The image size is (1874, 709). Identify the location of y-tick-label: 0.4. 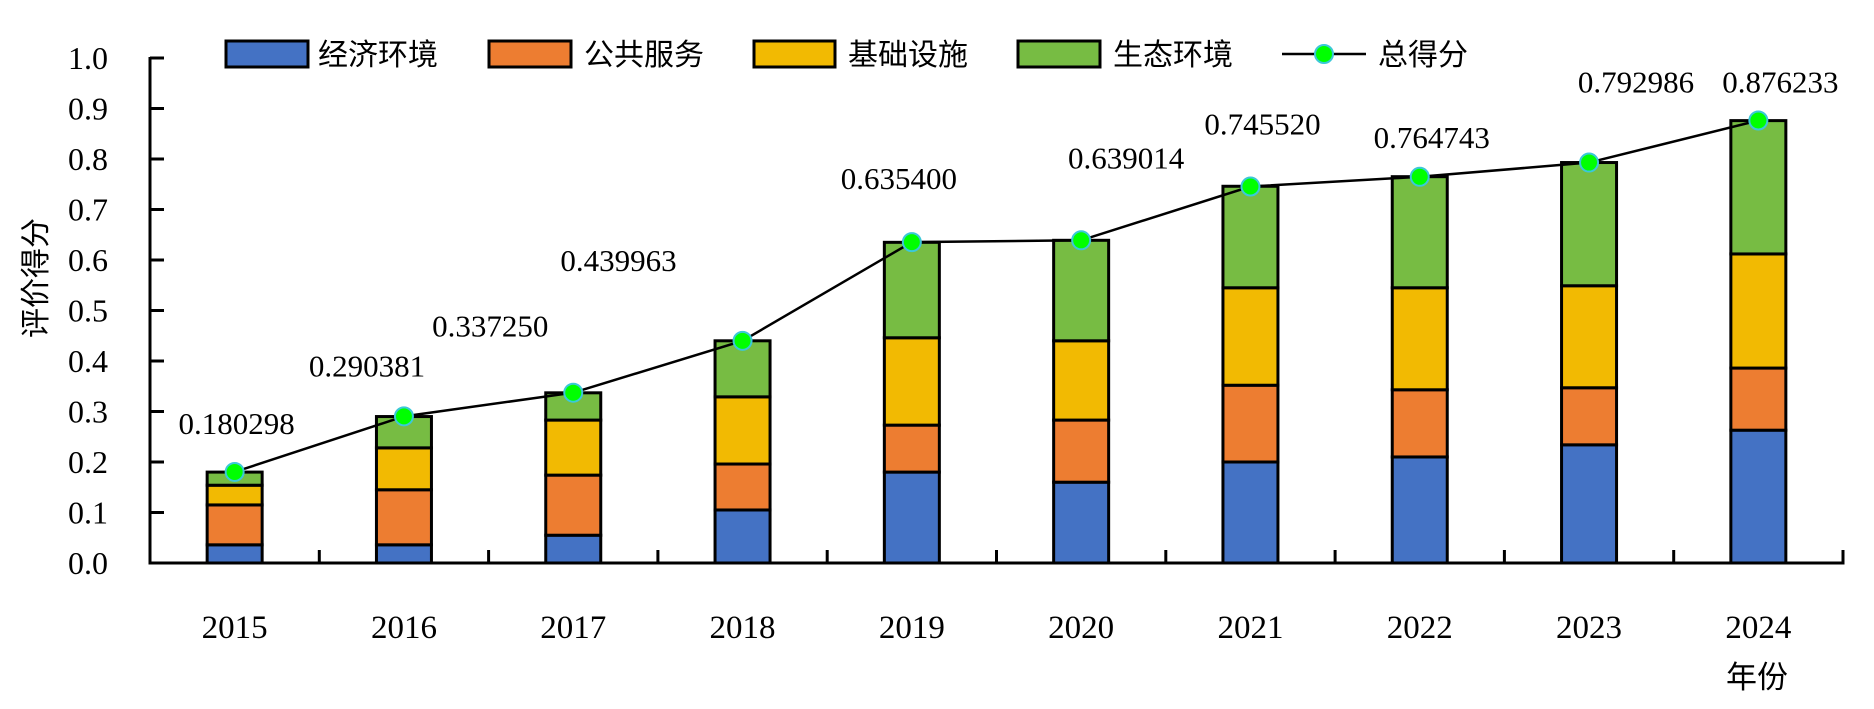
(88, 361).